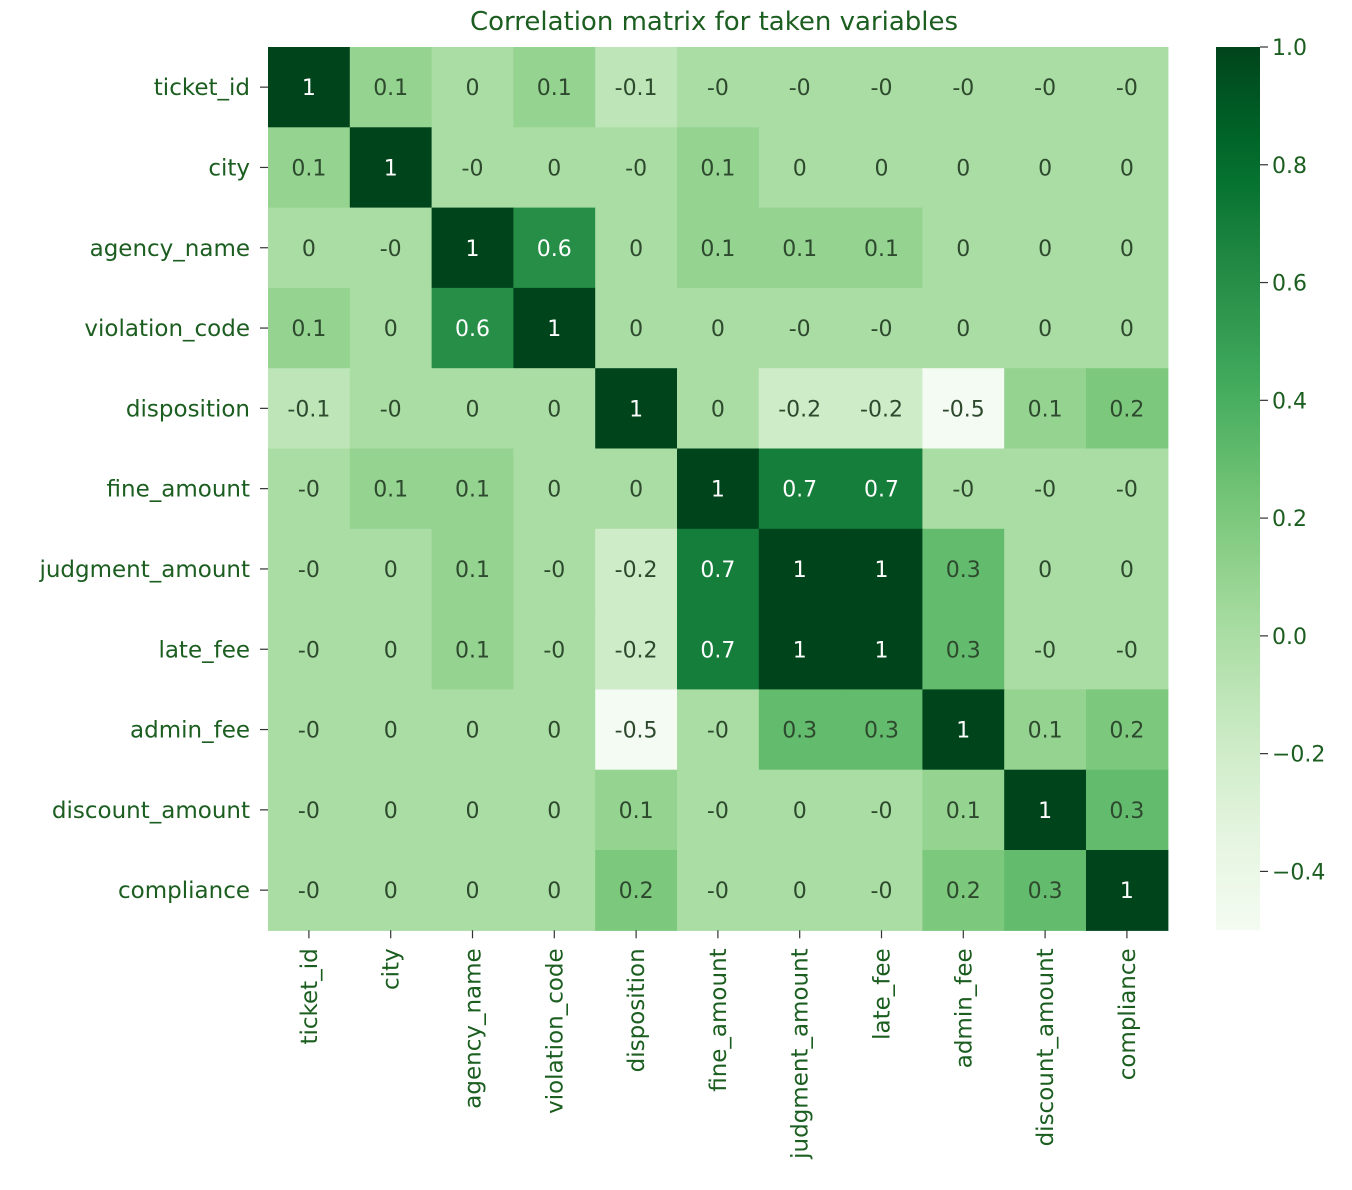 This screenshot has height=1190, width=1352. Describe the element at coordinates (184, 891) in the screenshot. I see `y-tick-label: compliance` at that location.